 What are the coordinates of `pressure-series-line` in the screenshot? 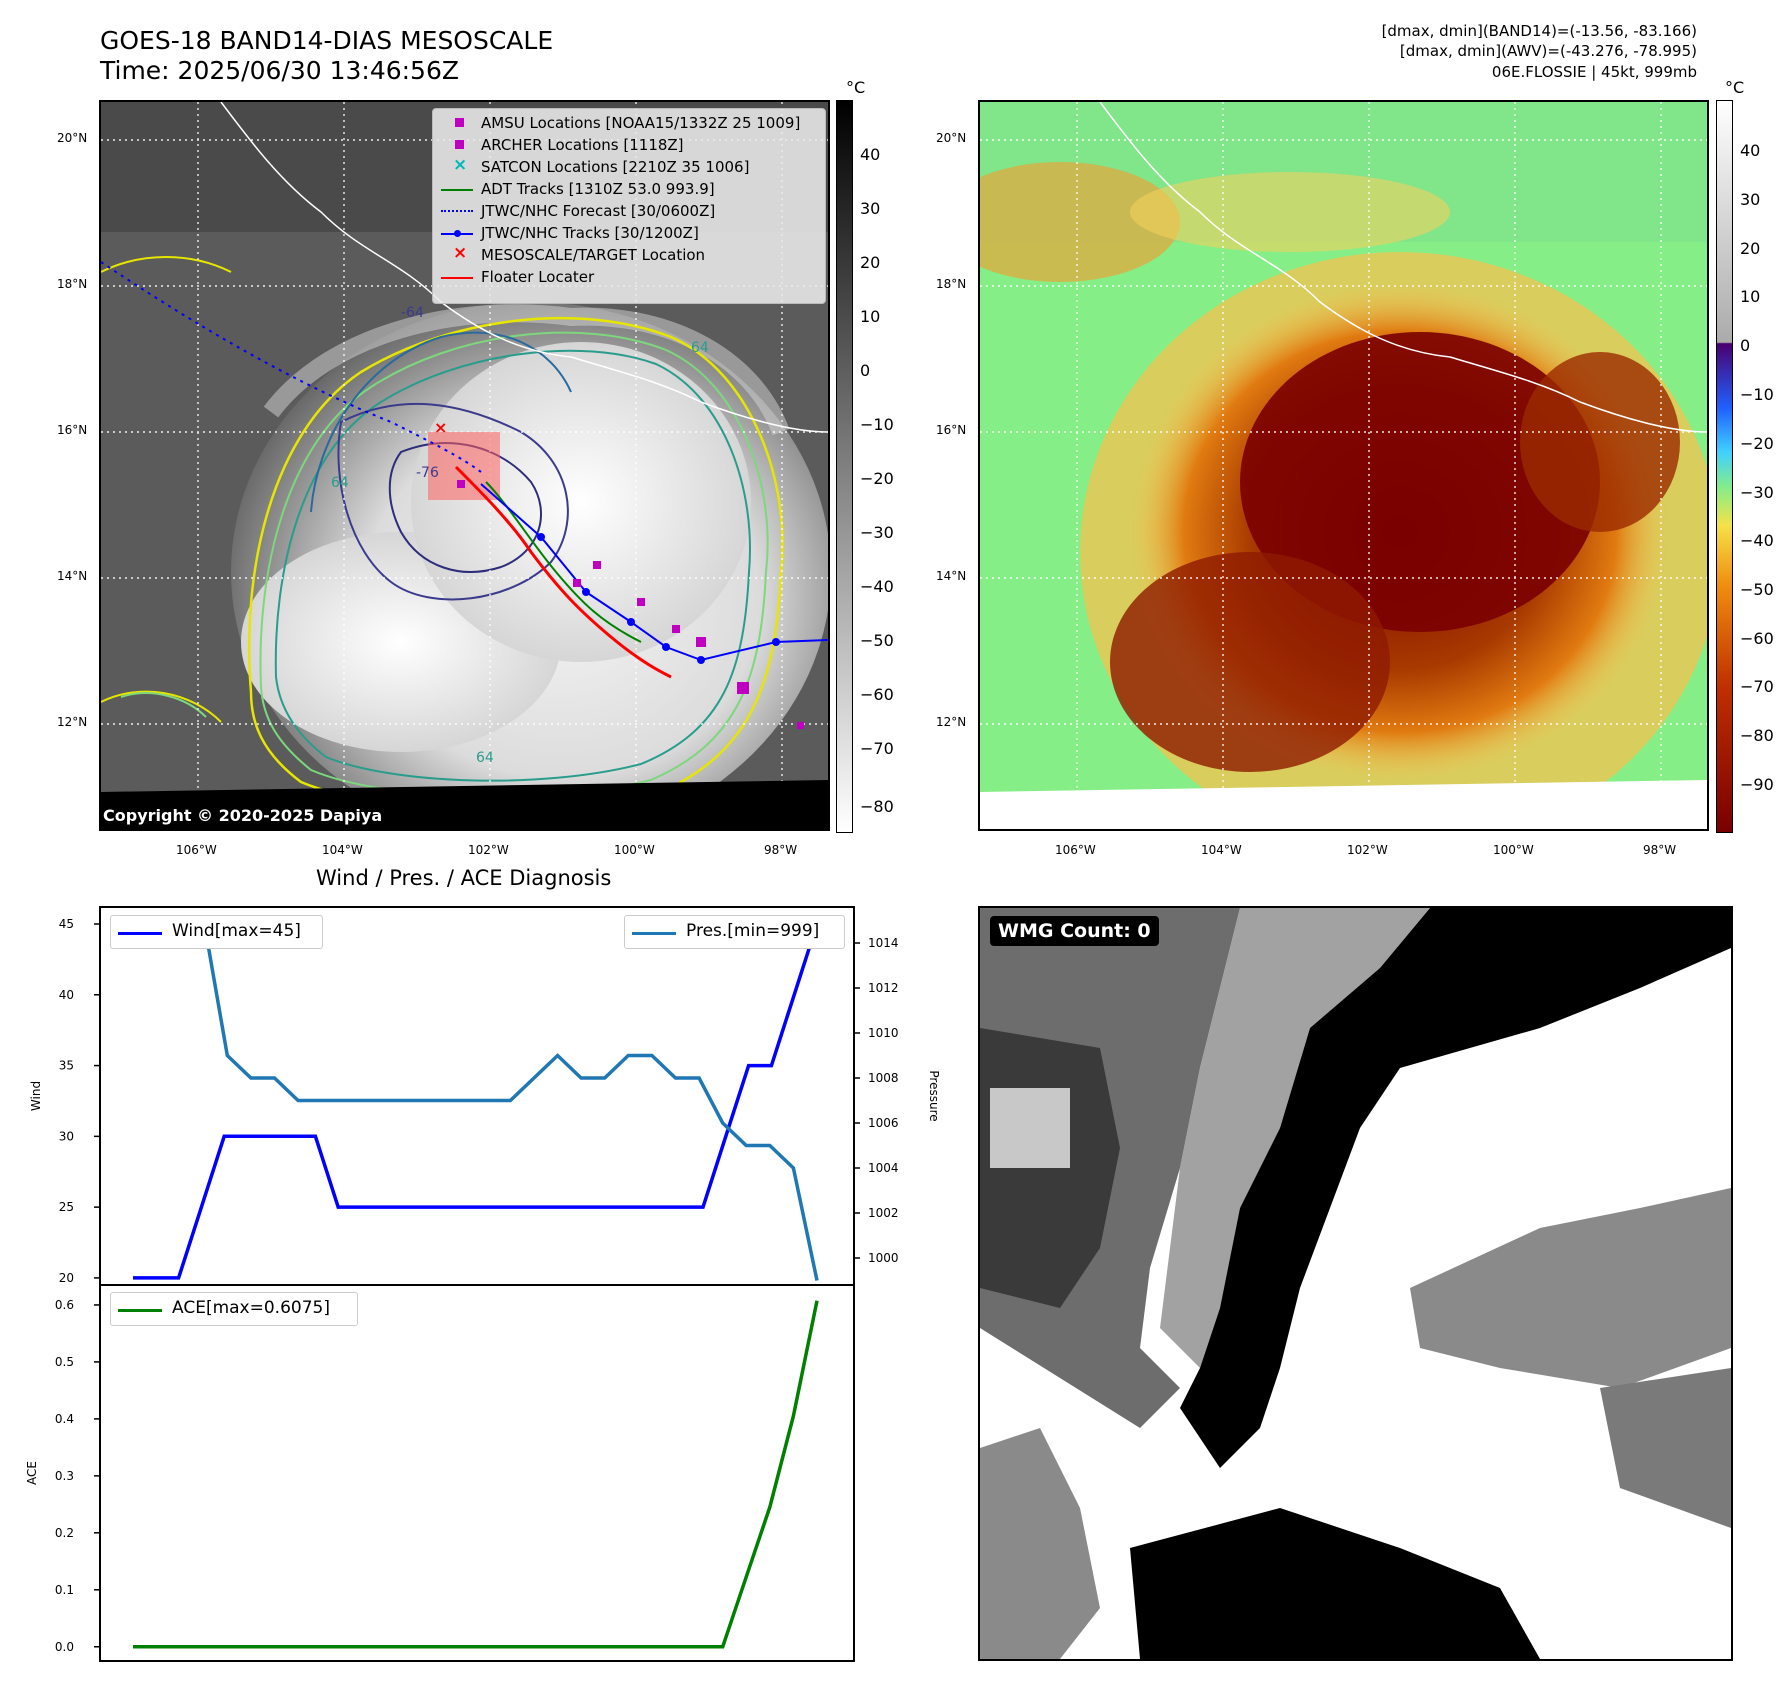 It's located at (476, 1099).